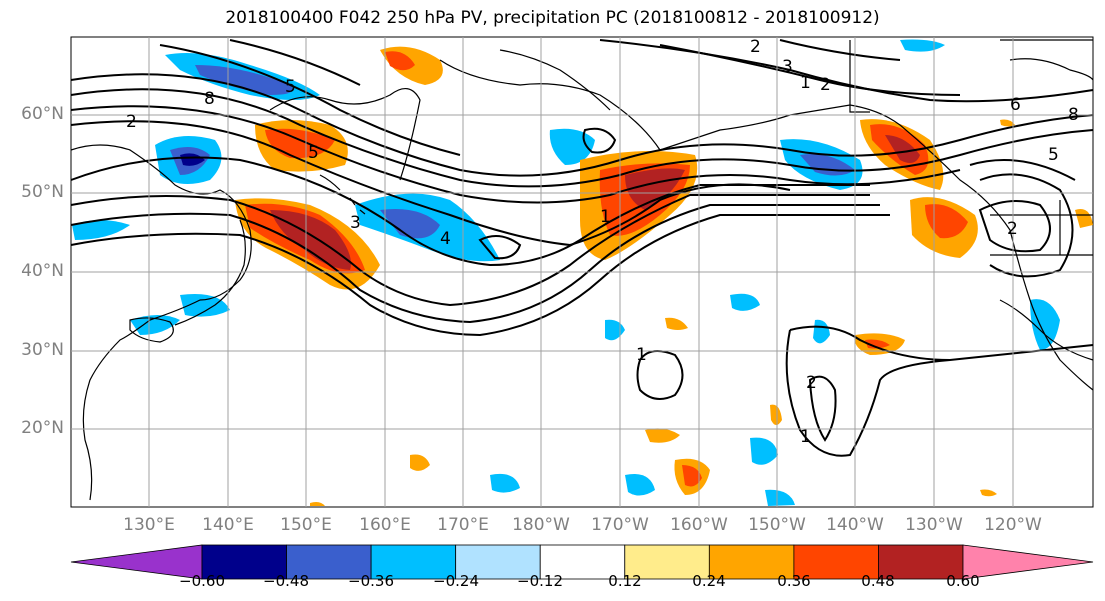 Image resolution: width=1105 pixels, height=601 pixels. Describe the element at coordinates (1028, 562) in the screenshot. I see `colorbar-extend-max` at that location.